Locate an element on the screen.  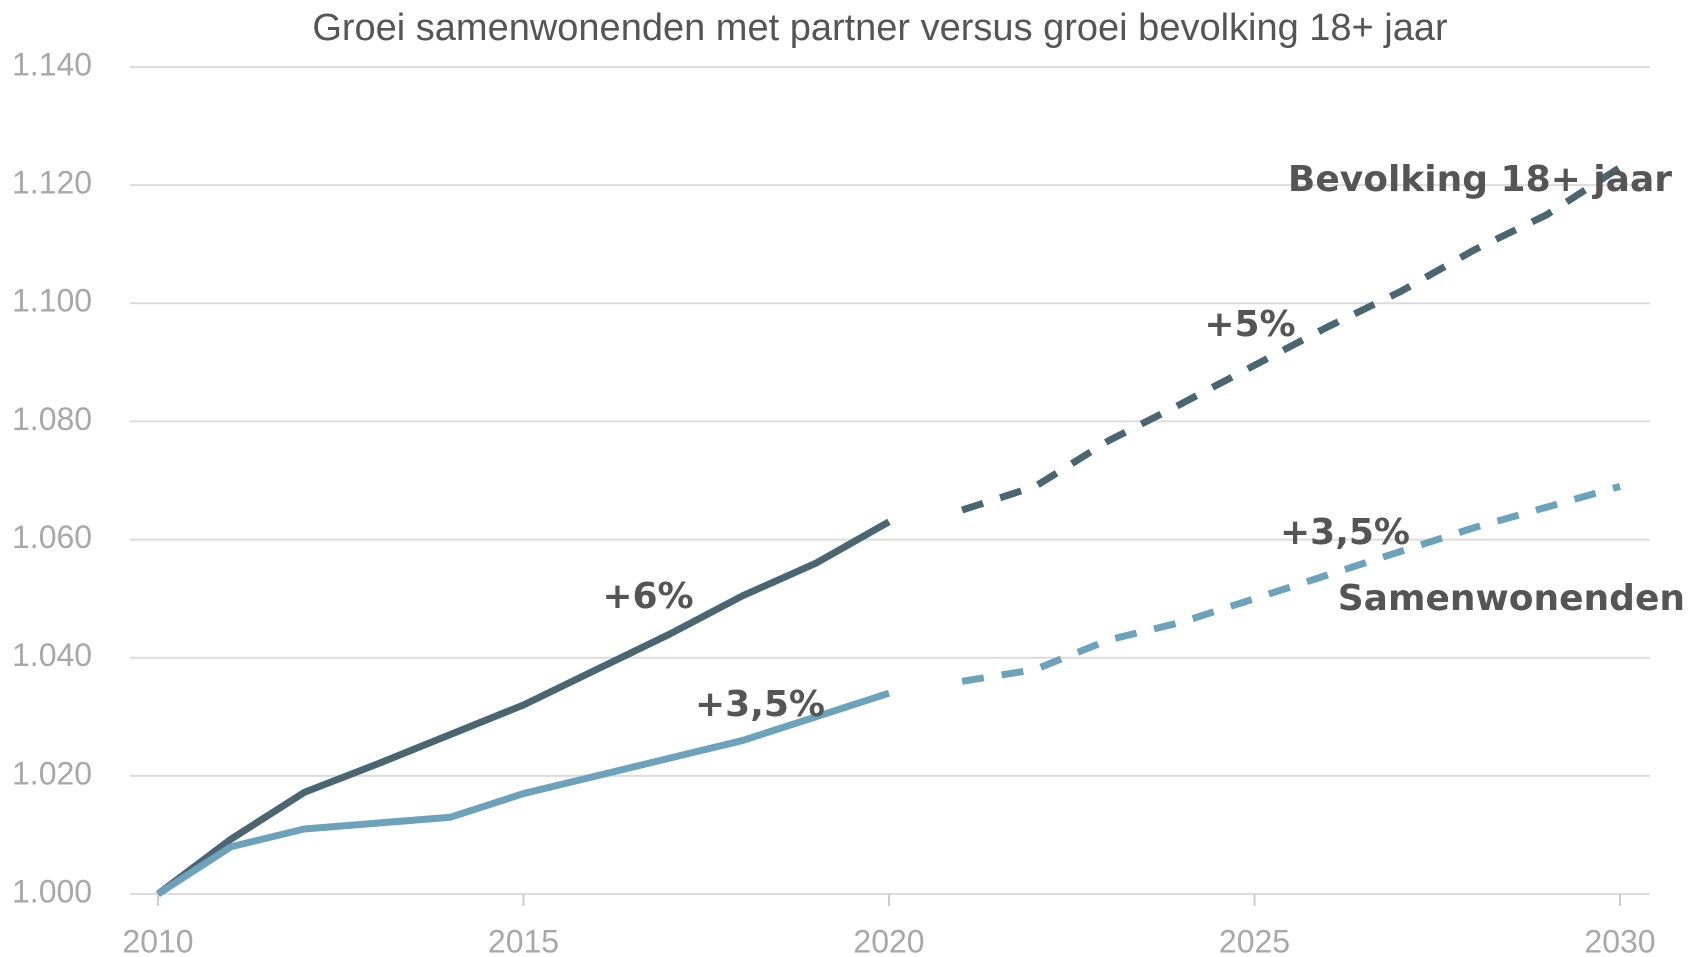
series-label: Samenwonenden is located at coordinates (1511, 598).